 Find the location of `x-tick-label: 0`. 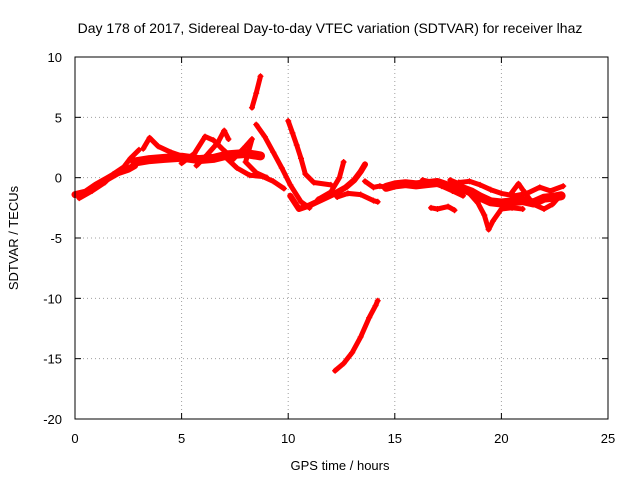

x-tick-label: 0 is located at coordinates (74, 438).